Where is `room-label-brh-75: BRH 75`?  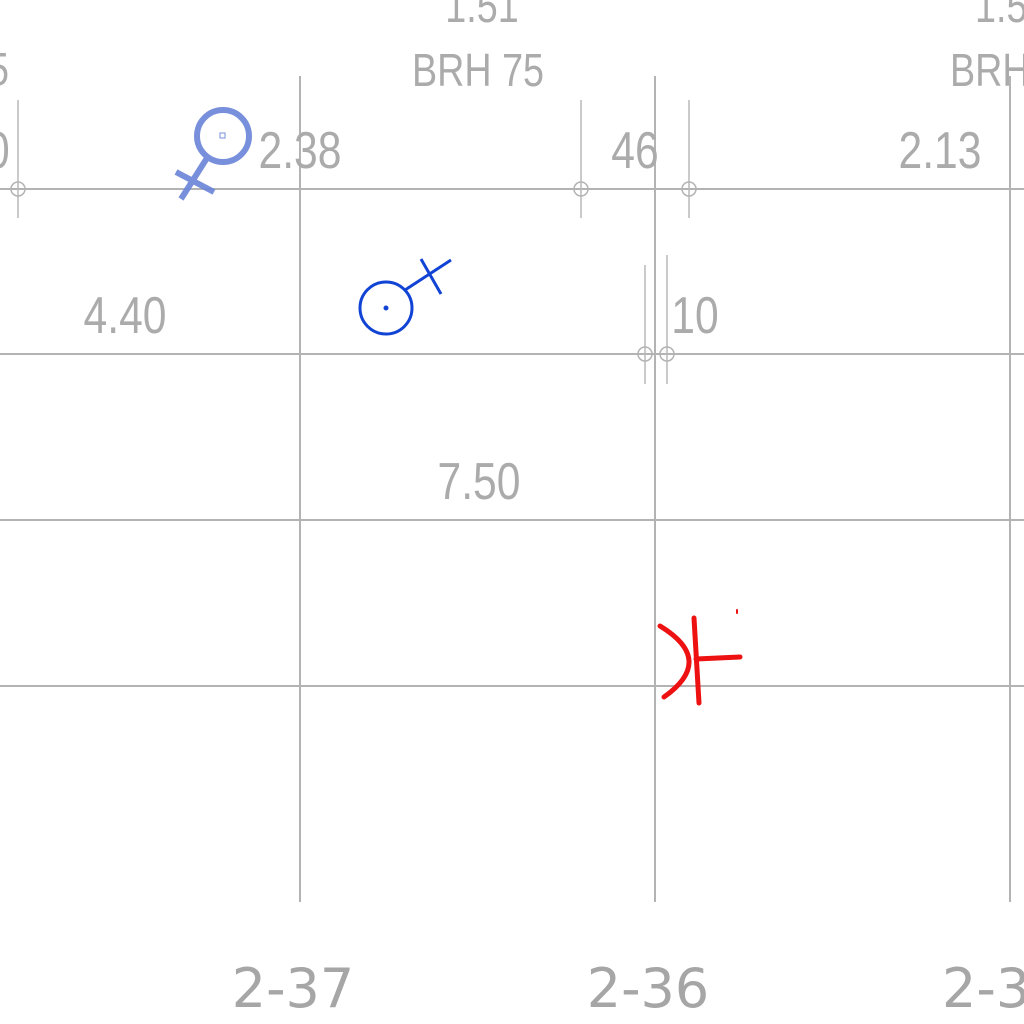 room-label-brh-75: BRH 75 is located at coordinates (478, 69).